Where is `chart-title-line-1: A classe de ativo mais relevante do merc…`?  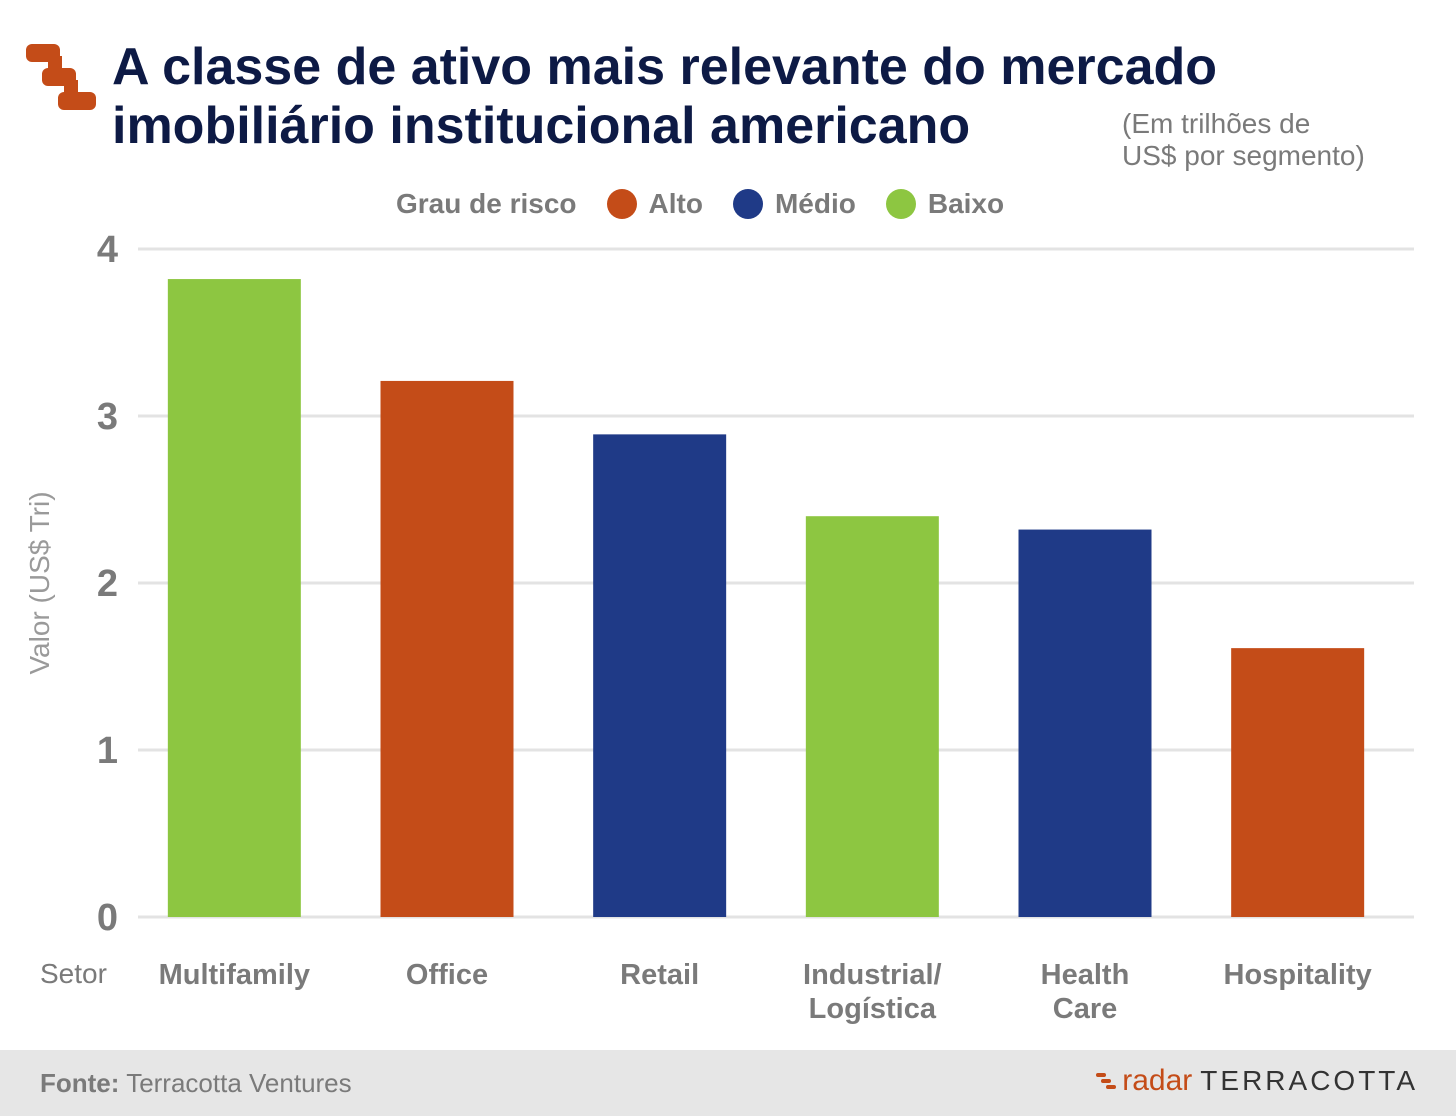 chart-title-line-1: A classe de ativo mais relevante do merc… is located at coordinates (665, 67).